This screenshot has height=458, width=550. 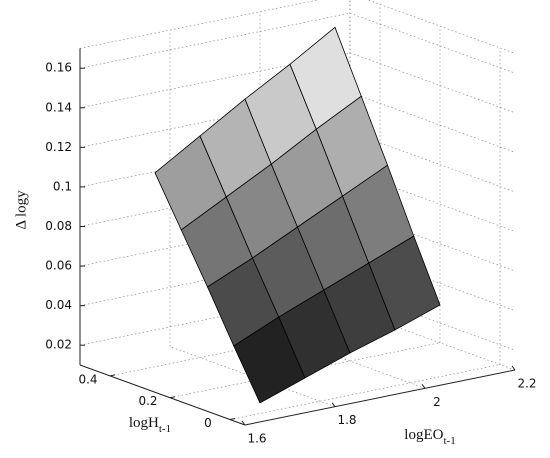 What do you see at coordinates (87, 379) in the screenshot?
I see `y-tick-label: 0.4` at bounding box center [87, 379].